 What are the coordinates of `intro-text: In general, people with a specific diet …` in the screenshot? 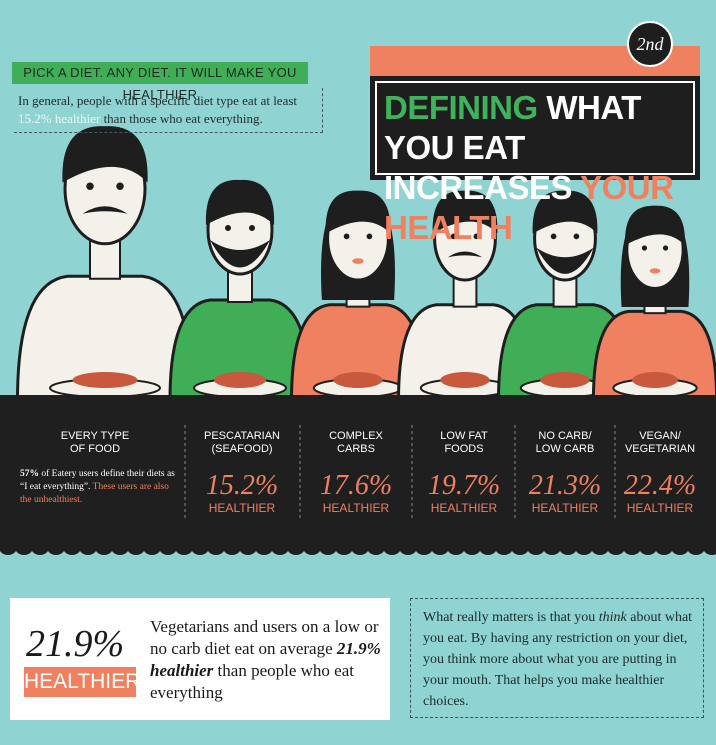 It's located at (168, 110).